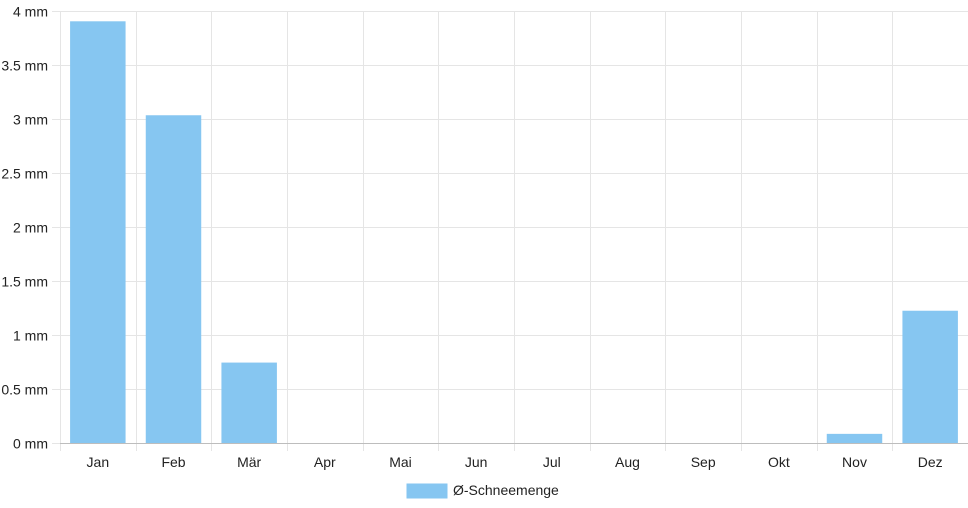 Image resolution: width=968 pixels, height=508 pixels. I want to click on x-tick-label: Okt, so click(779, 462).